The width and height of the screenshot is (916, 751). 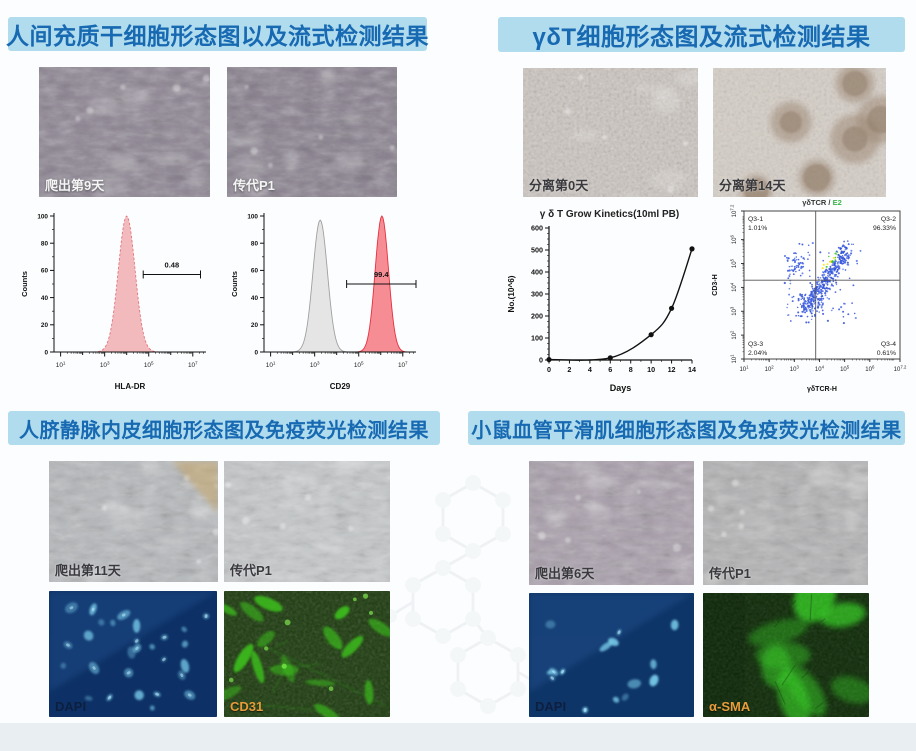 I want to click on micrograph-gdt-day0: 分离第0天, so click(x=610, y=132).